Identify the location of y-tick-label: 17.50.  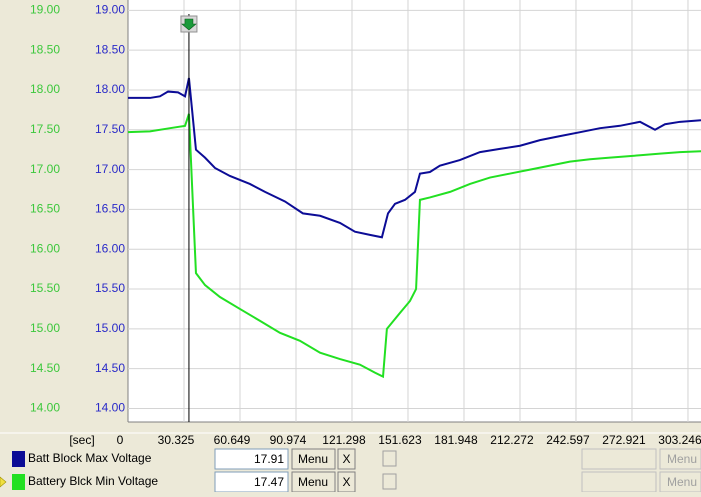
(110, 129).